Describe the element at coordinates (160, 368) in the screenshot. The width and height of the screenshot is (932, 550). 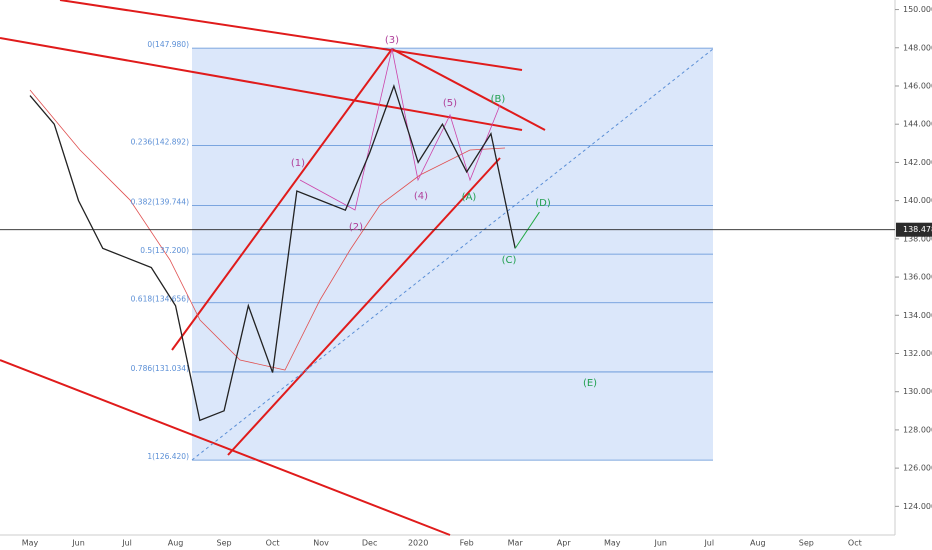
I see `fib-label: 0.786(131.034)` at that location.